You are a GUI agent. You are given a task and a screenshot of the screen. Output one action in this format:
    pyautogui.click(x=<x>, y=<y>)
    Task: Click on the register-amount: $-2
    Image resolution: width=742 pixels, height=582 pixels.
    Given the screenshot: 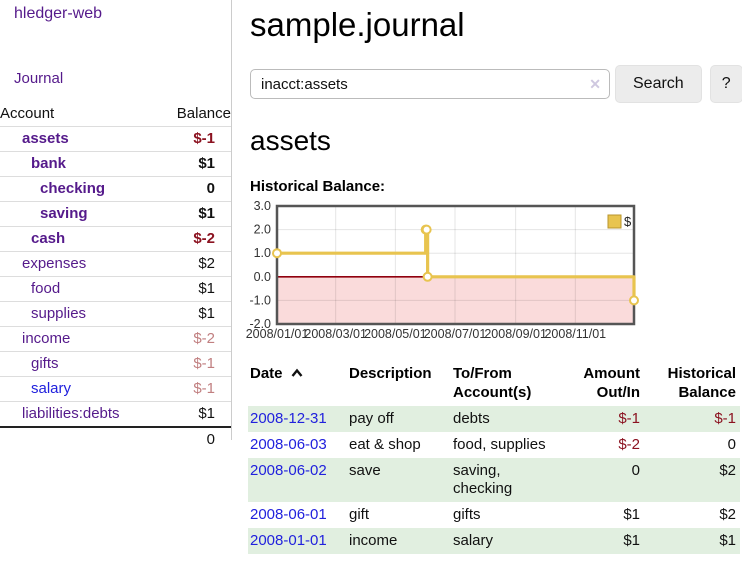 What is the action you would take?
    pyautogui.click(x=629, y=444)
    